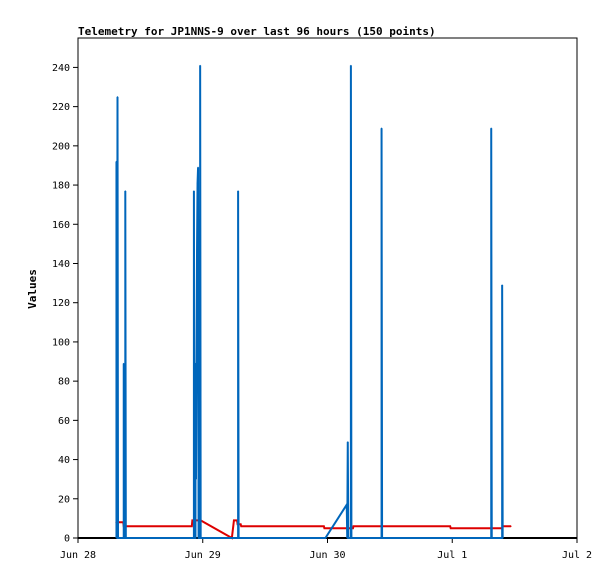  I want to click on x-axis-ticks: Jun 28 Jun 29 Jun 30 Jul 1 Jul 2, so click(326, 549).